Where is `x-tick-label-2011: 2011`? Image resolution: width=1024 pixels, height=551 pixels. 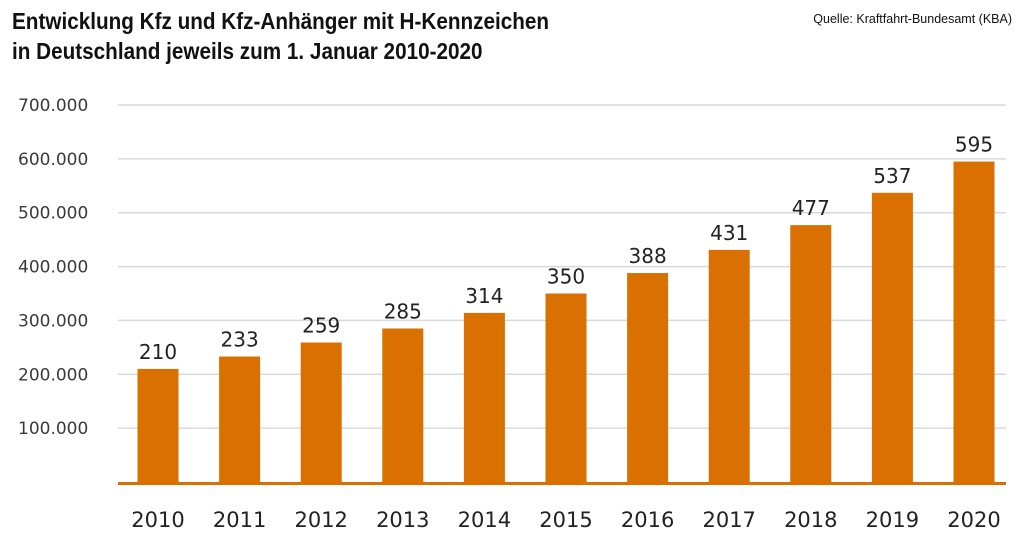 x-tick-label-2011: 2011 is located at coordinates (239, 520).